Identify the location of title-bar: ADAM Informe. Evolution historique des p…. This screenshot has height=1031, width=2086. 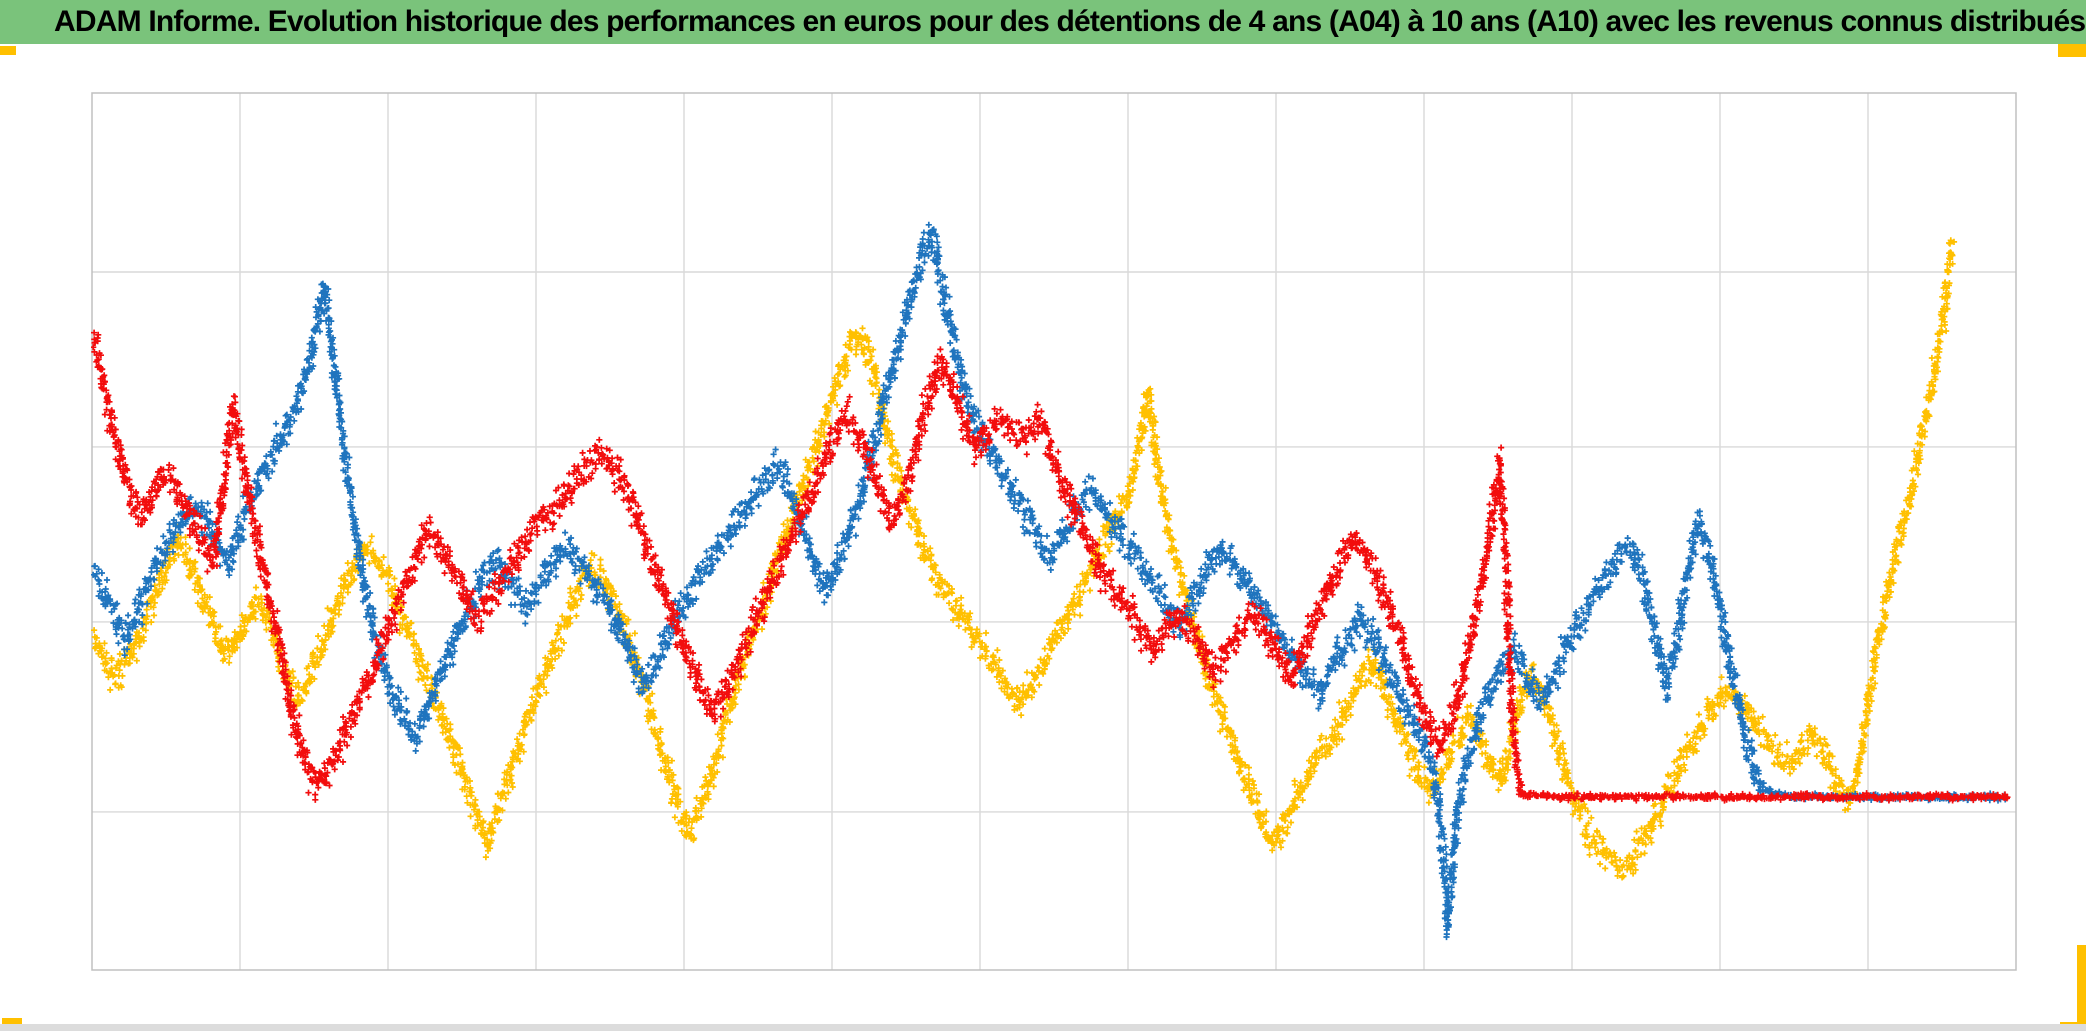
(1043, 22).